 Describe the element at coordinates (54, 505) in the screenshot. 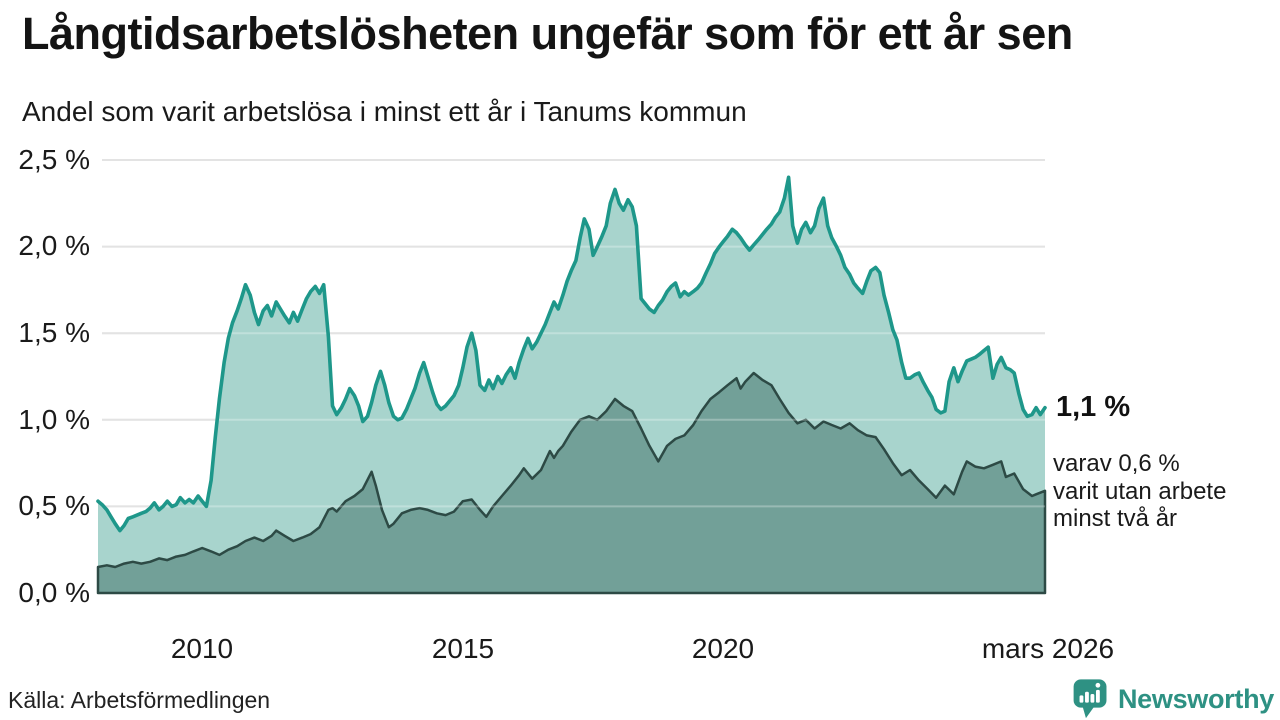

I see `y-tick-label: 0,5 %` at that location.